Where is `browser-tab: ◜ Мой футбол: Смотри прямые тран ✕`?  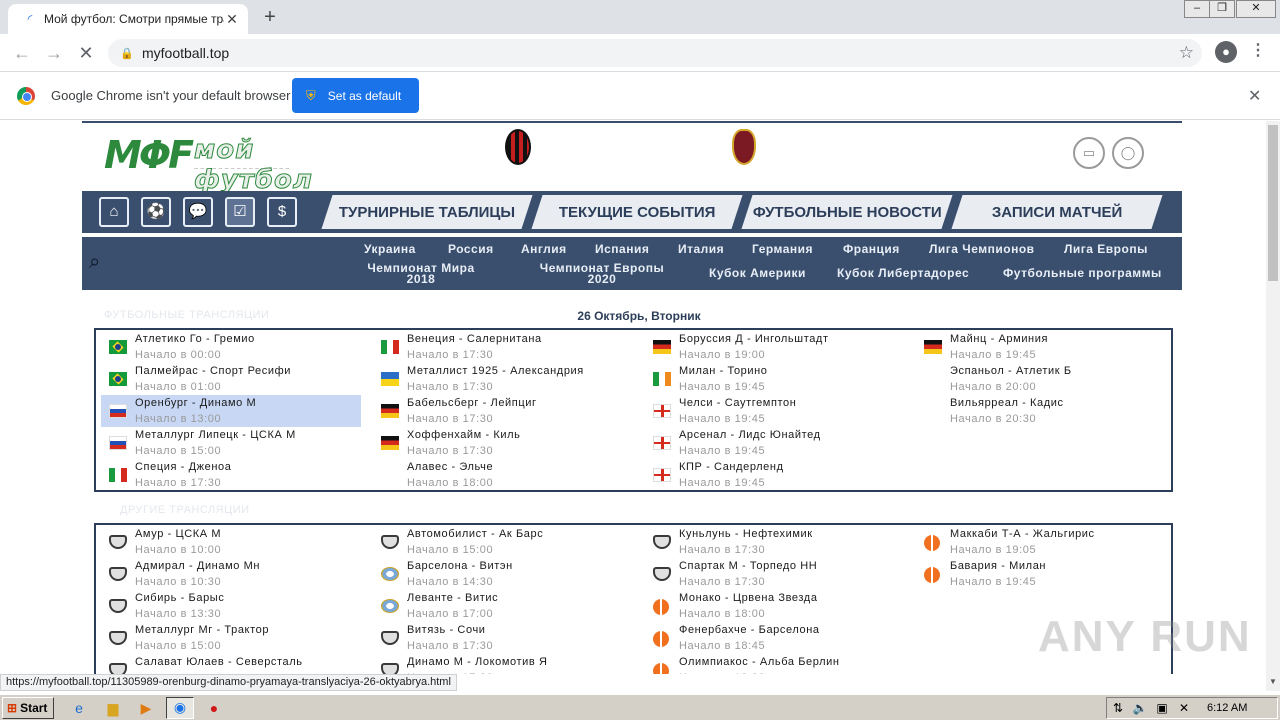
browser-tab: ◜ Мой футбол: Смотри прямые тран ✕ is located at coordinates (128, 19).